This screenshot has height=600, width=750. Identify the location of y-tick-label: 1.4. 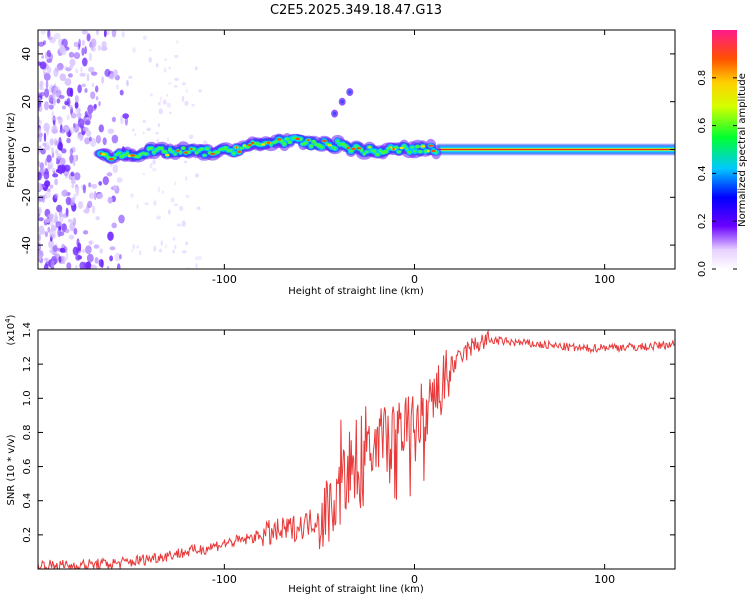
(27, 330).